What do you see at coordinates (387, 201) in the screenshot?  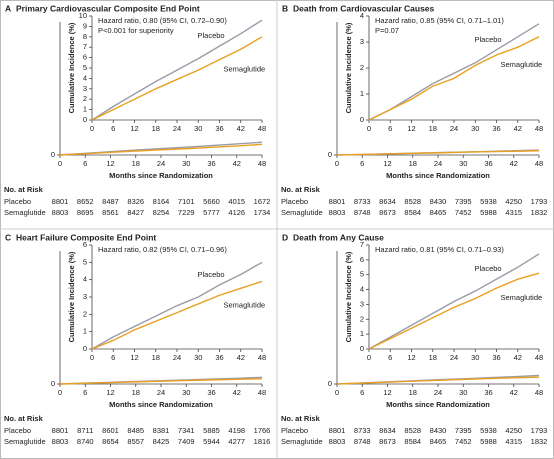 I see `risk-count: 8634` at bounding box center [387, 201].